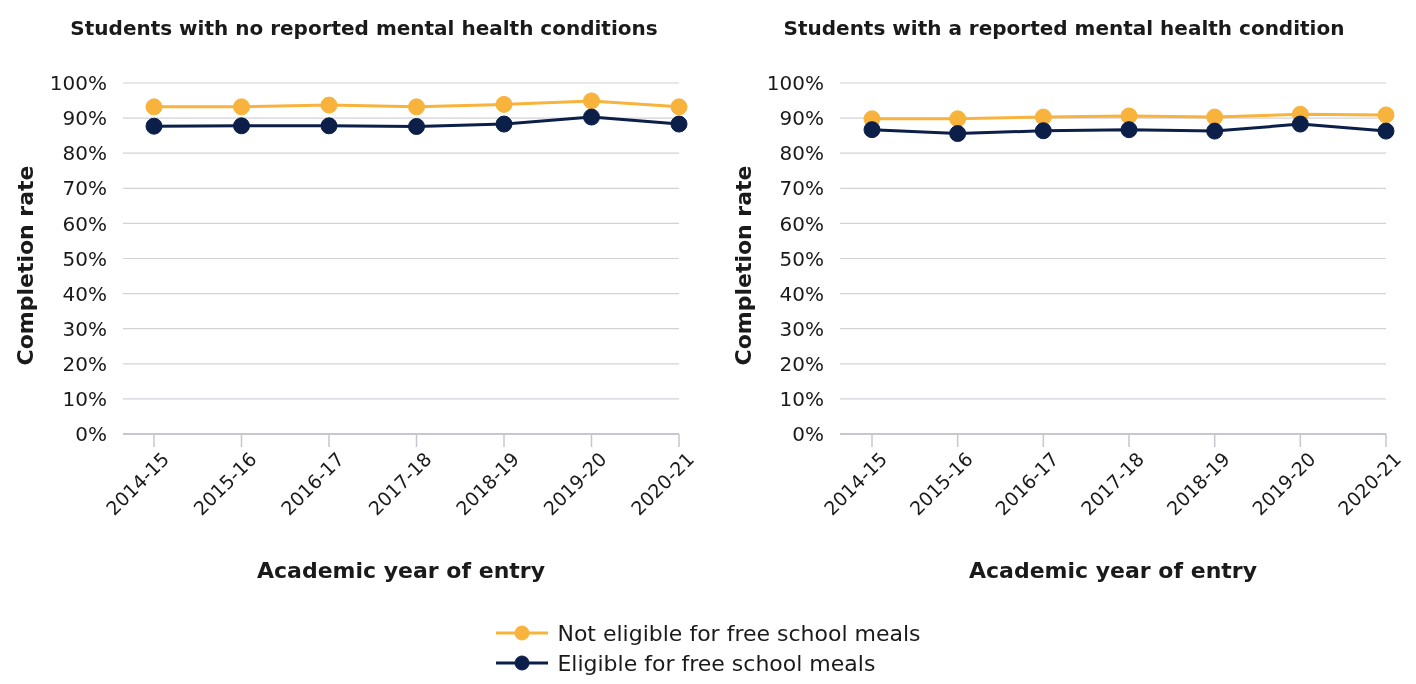 The width and height of the screenshot is (1416, 684). I want to click on chart-title: Students with a reported mental health condition, so click(1064, 28).